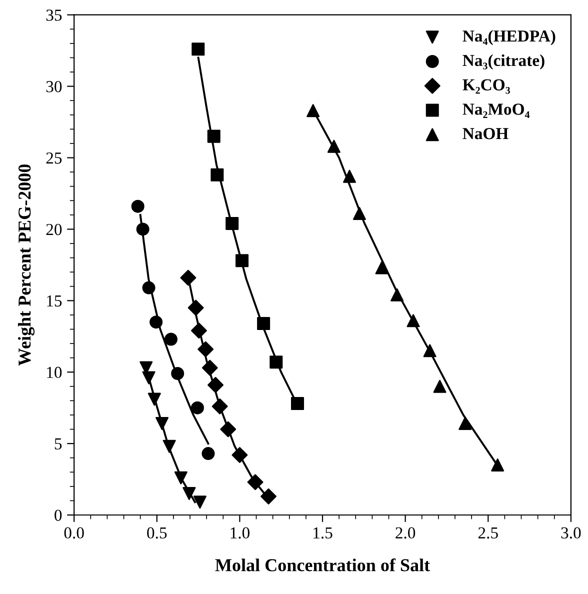 The image size is (588, 594). What do you see at coordinates (58, 515) in the screenshot?
I see `y-tick-label: 0` at bounding box center [58, 515].